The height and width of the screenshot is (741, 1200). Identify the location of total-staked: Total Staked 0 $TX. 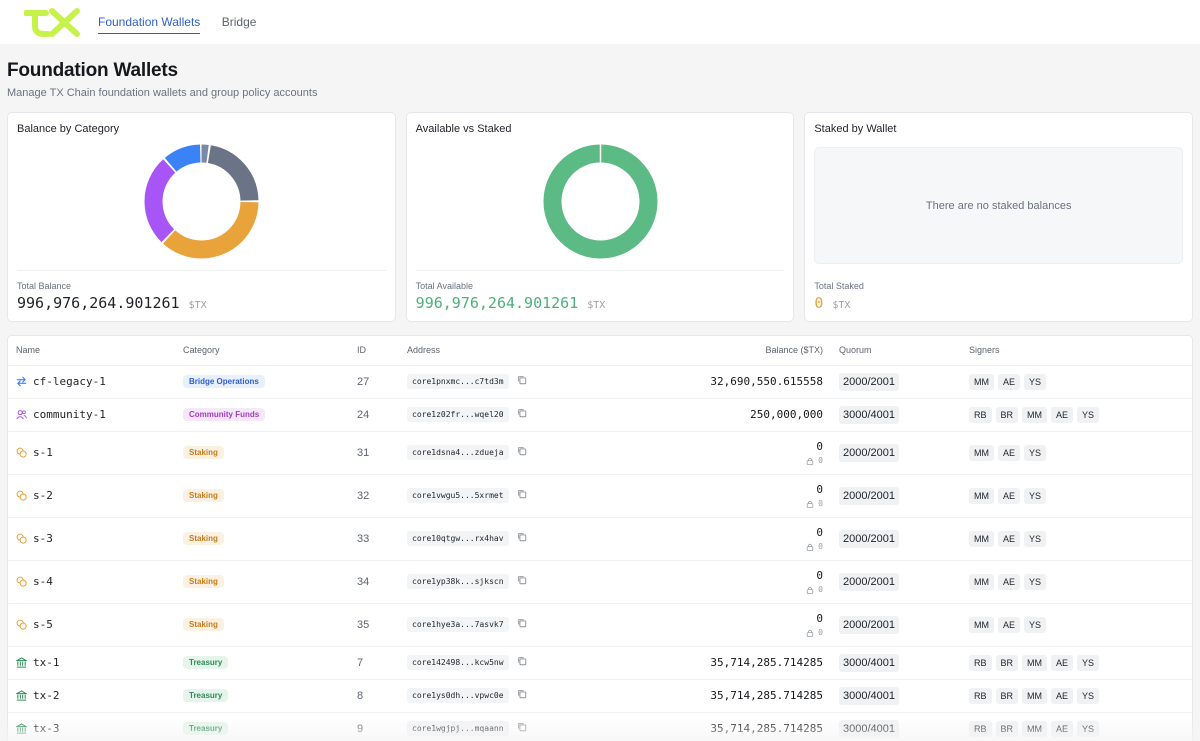
(839, 296).